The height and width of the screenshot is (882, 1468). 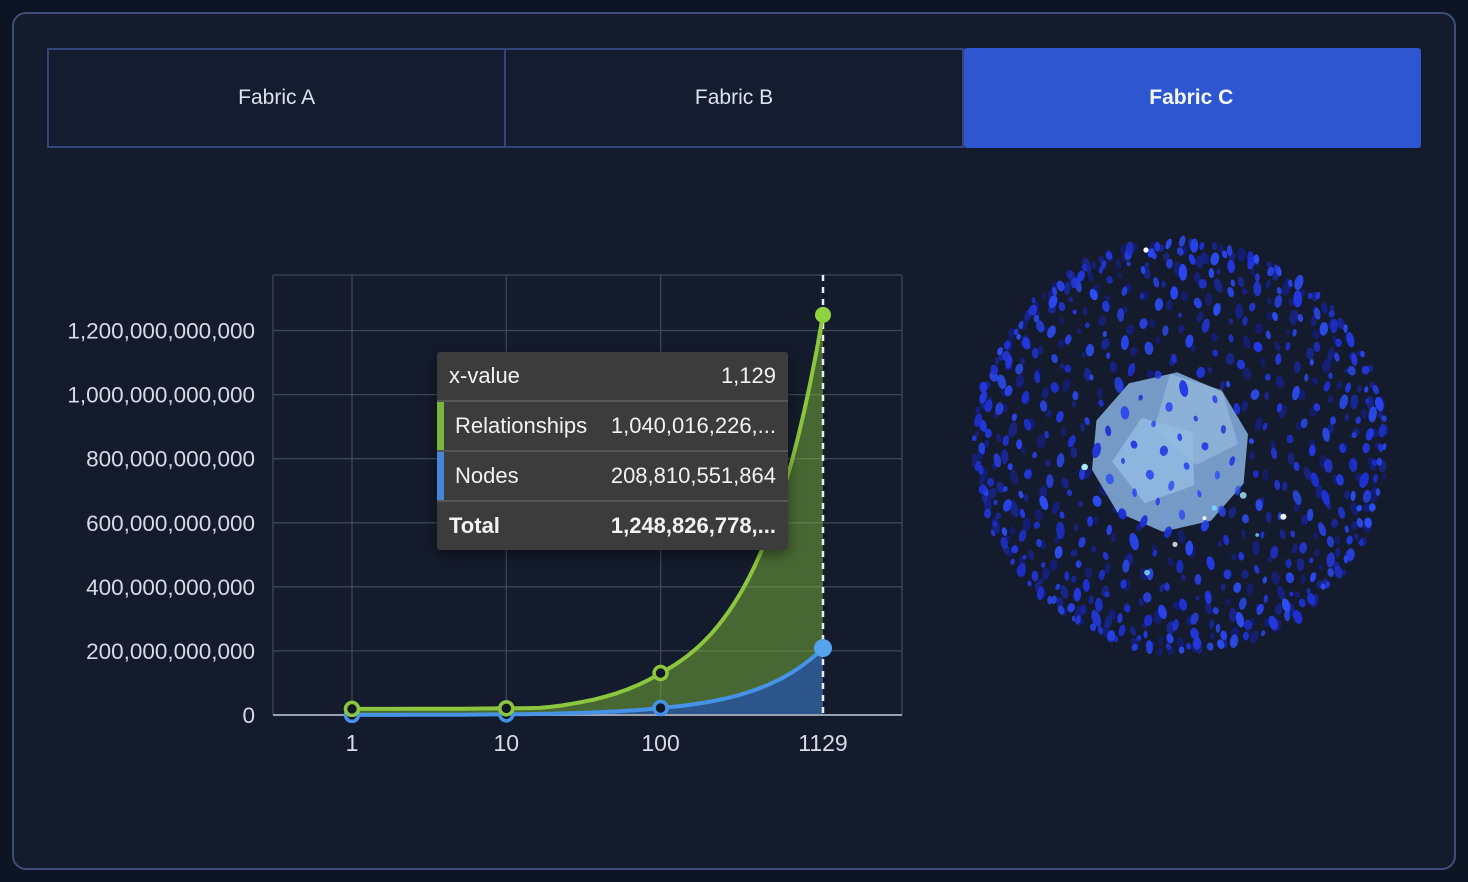 I want to click on relationships-area, so click(x=587, y=514).